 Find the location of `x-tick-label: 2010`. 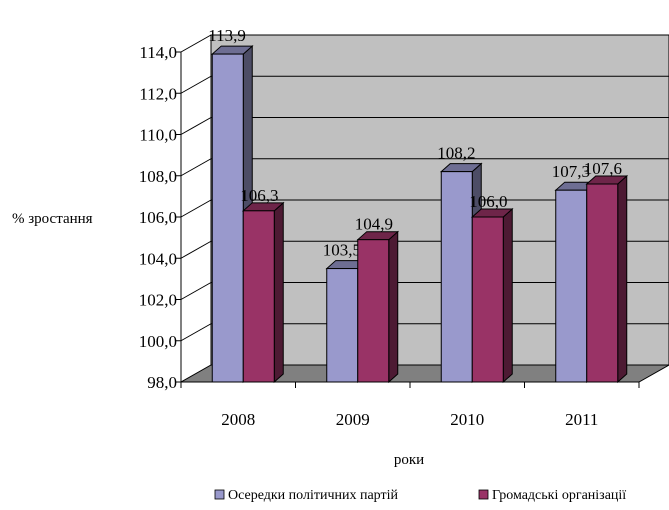

x-tick-label: 2010 is located at coordinates (467, 419).